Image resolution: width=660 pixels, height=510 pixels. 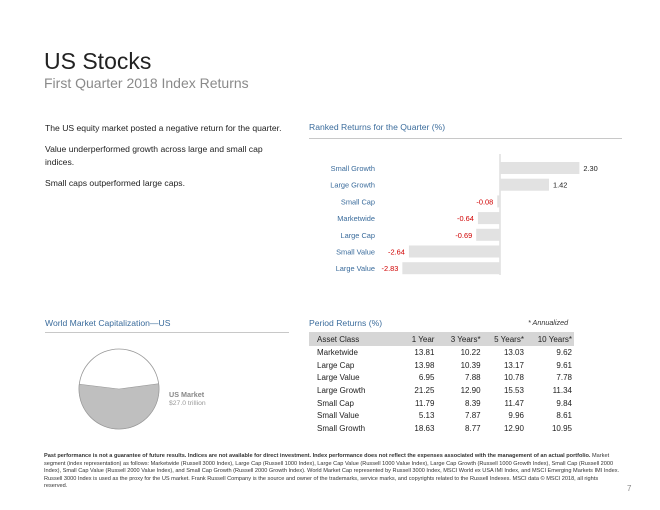 What do you see at coordinates (516, 416) in the screenshot?
I see `table-cell-value: 9.96` at bounding box center [516, 416].